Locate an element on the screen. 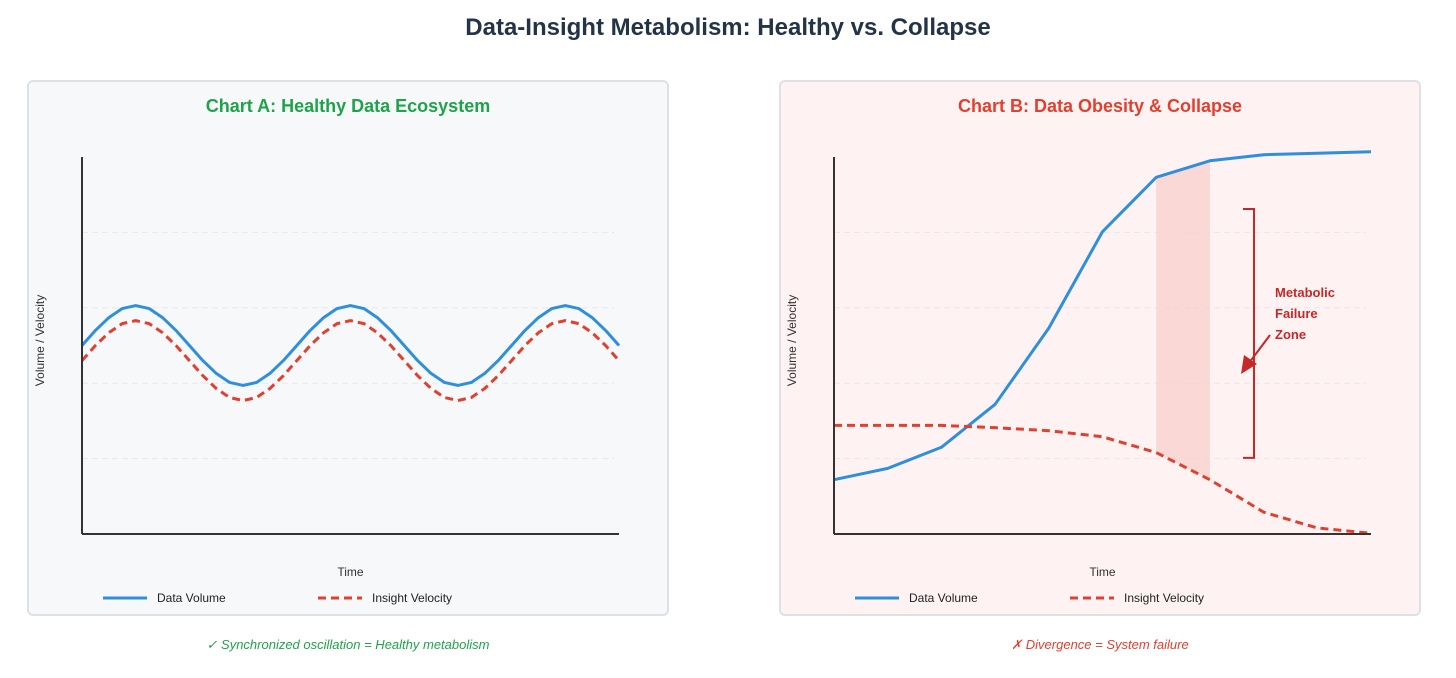  chart-b-caption: ✗ Divergence = System failure is located at coordinates (1100, 644).